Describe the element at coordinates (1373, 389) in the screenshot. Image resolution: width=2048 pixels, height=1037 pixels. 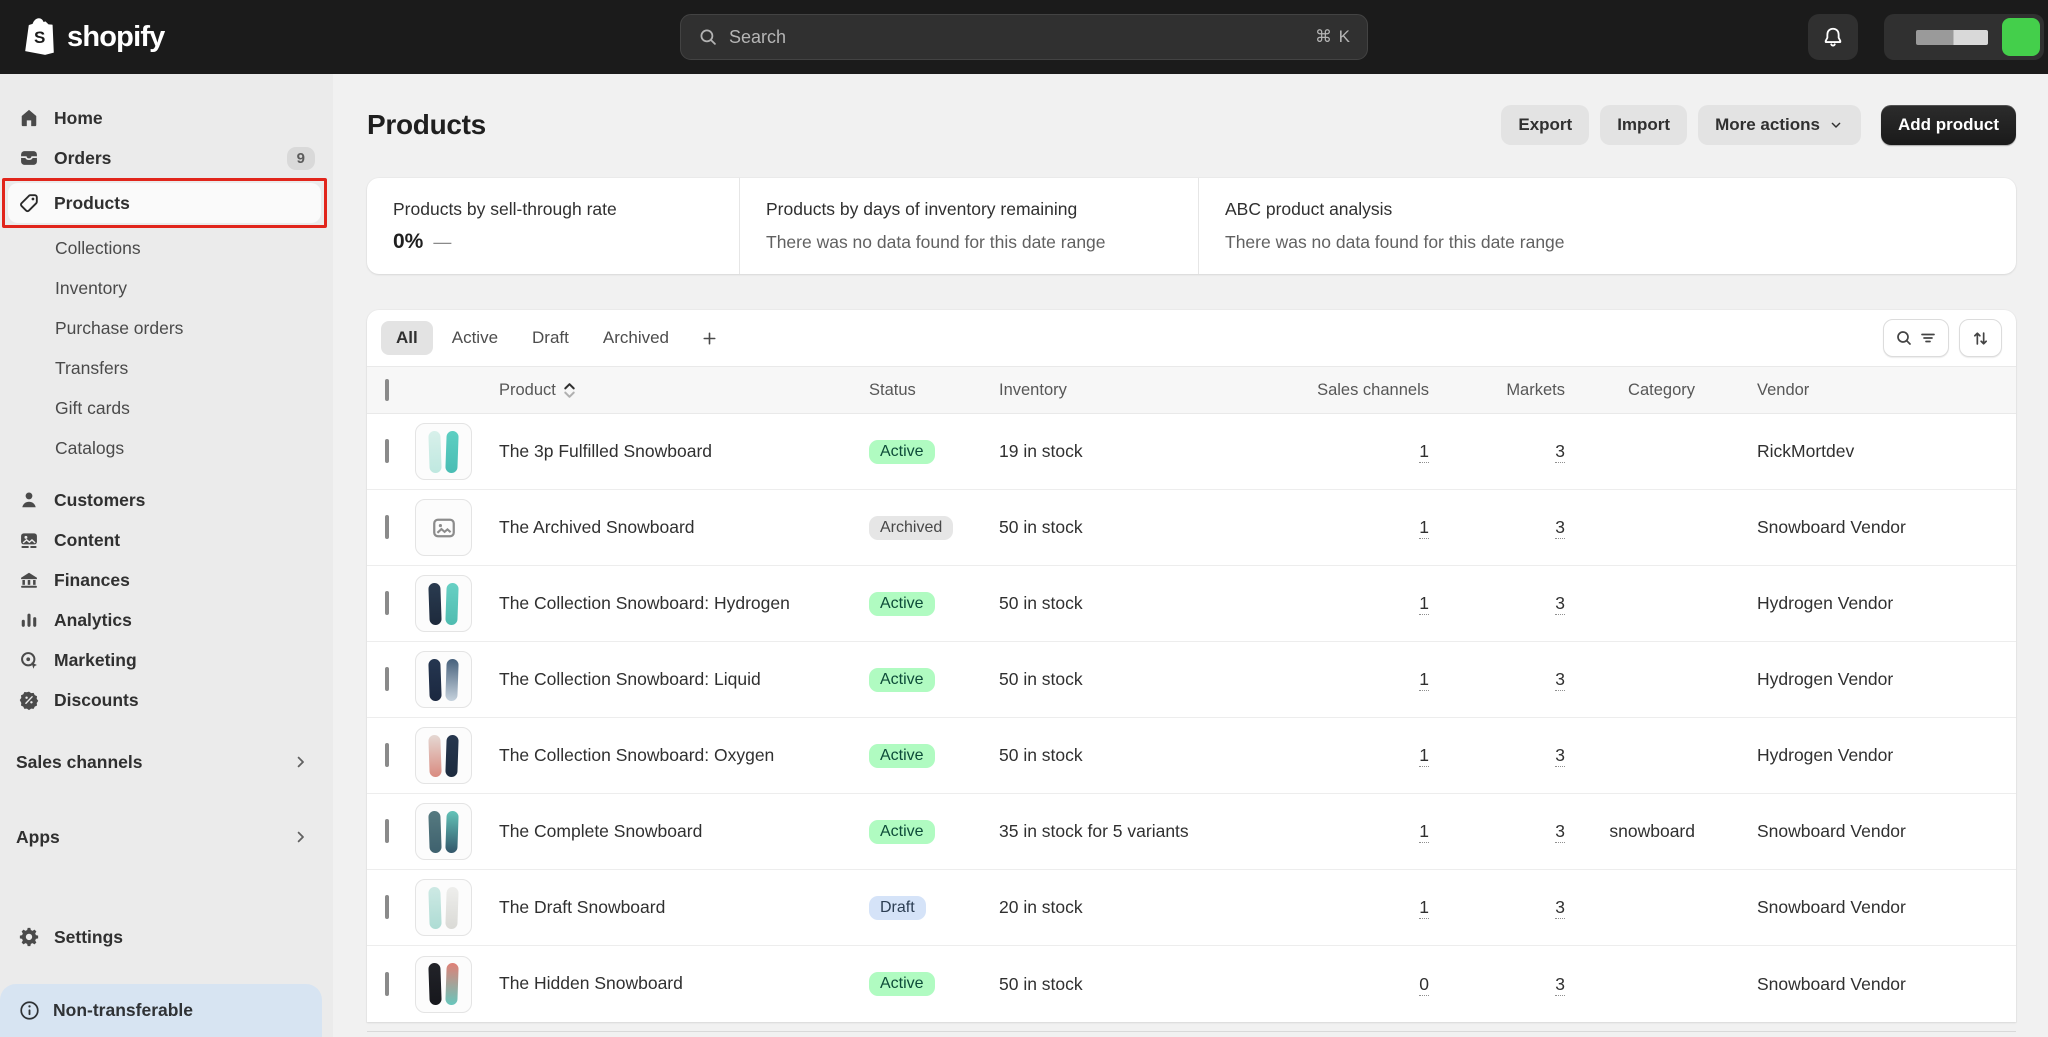
I see `column-header-sales-channels: Sales channels` at that location.